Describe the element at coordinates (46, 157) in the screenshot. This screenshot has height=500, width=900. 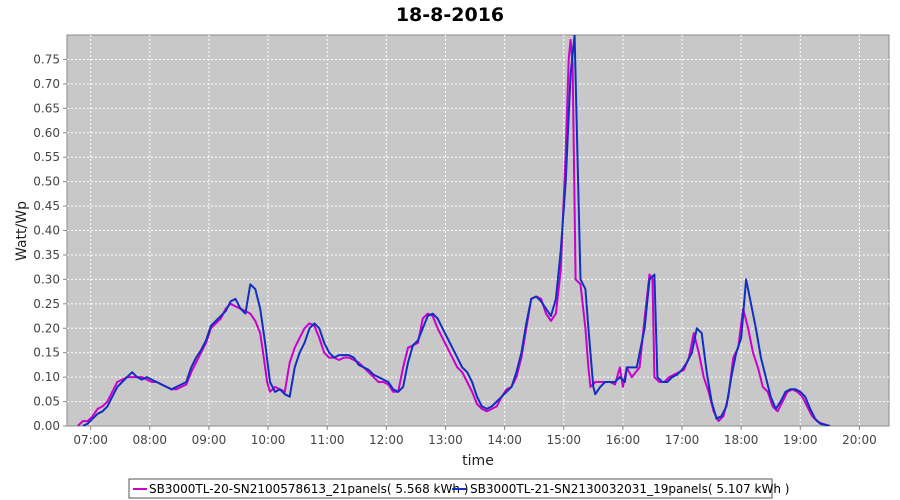
I see `y-tick-label: 0.55` at that location.